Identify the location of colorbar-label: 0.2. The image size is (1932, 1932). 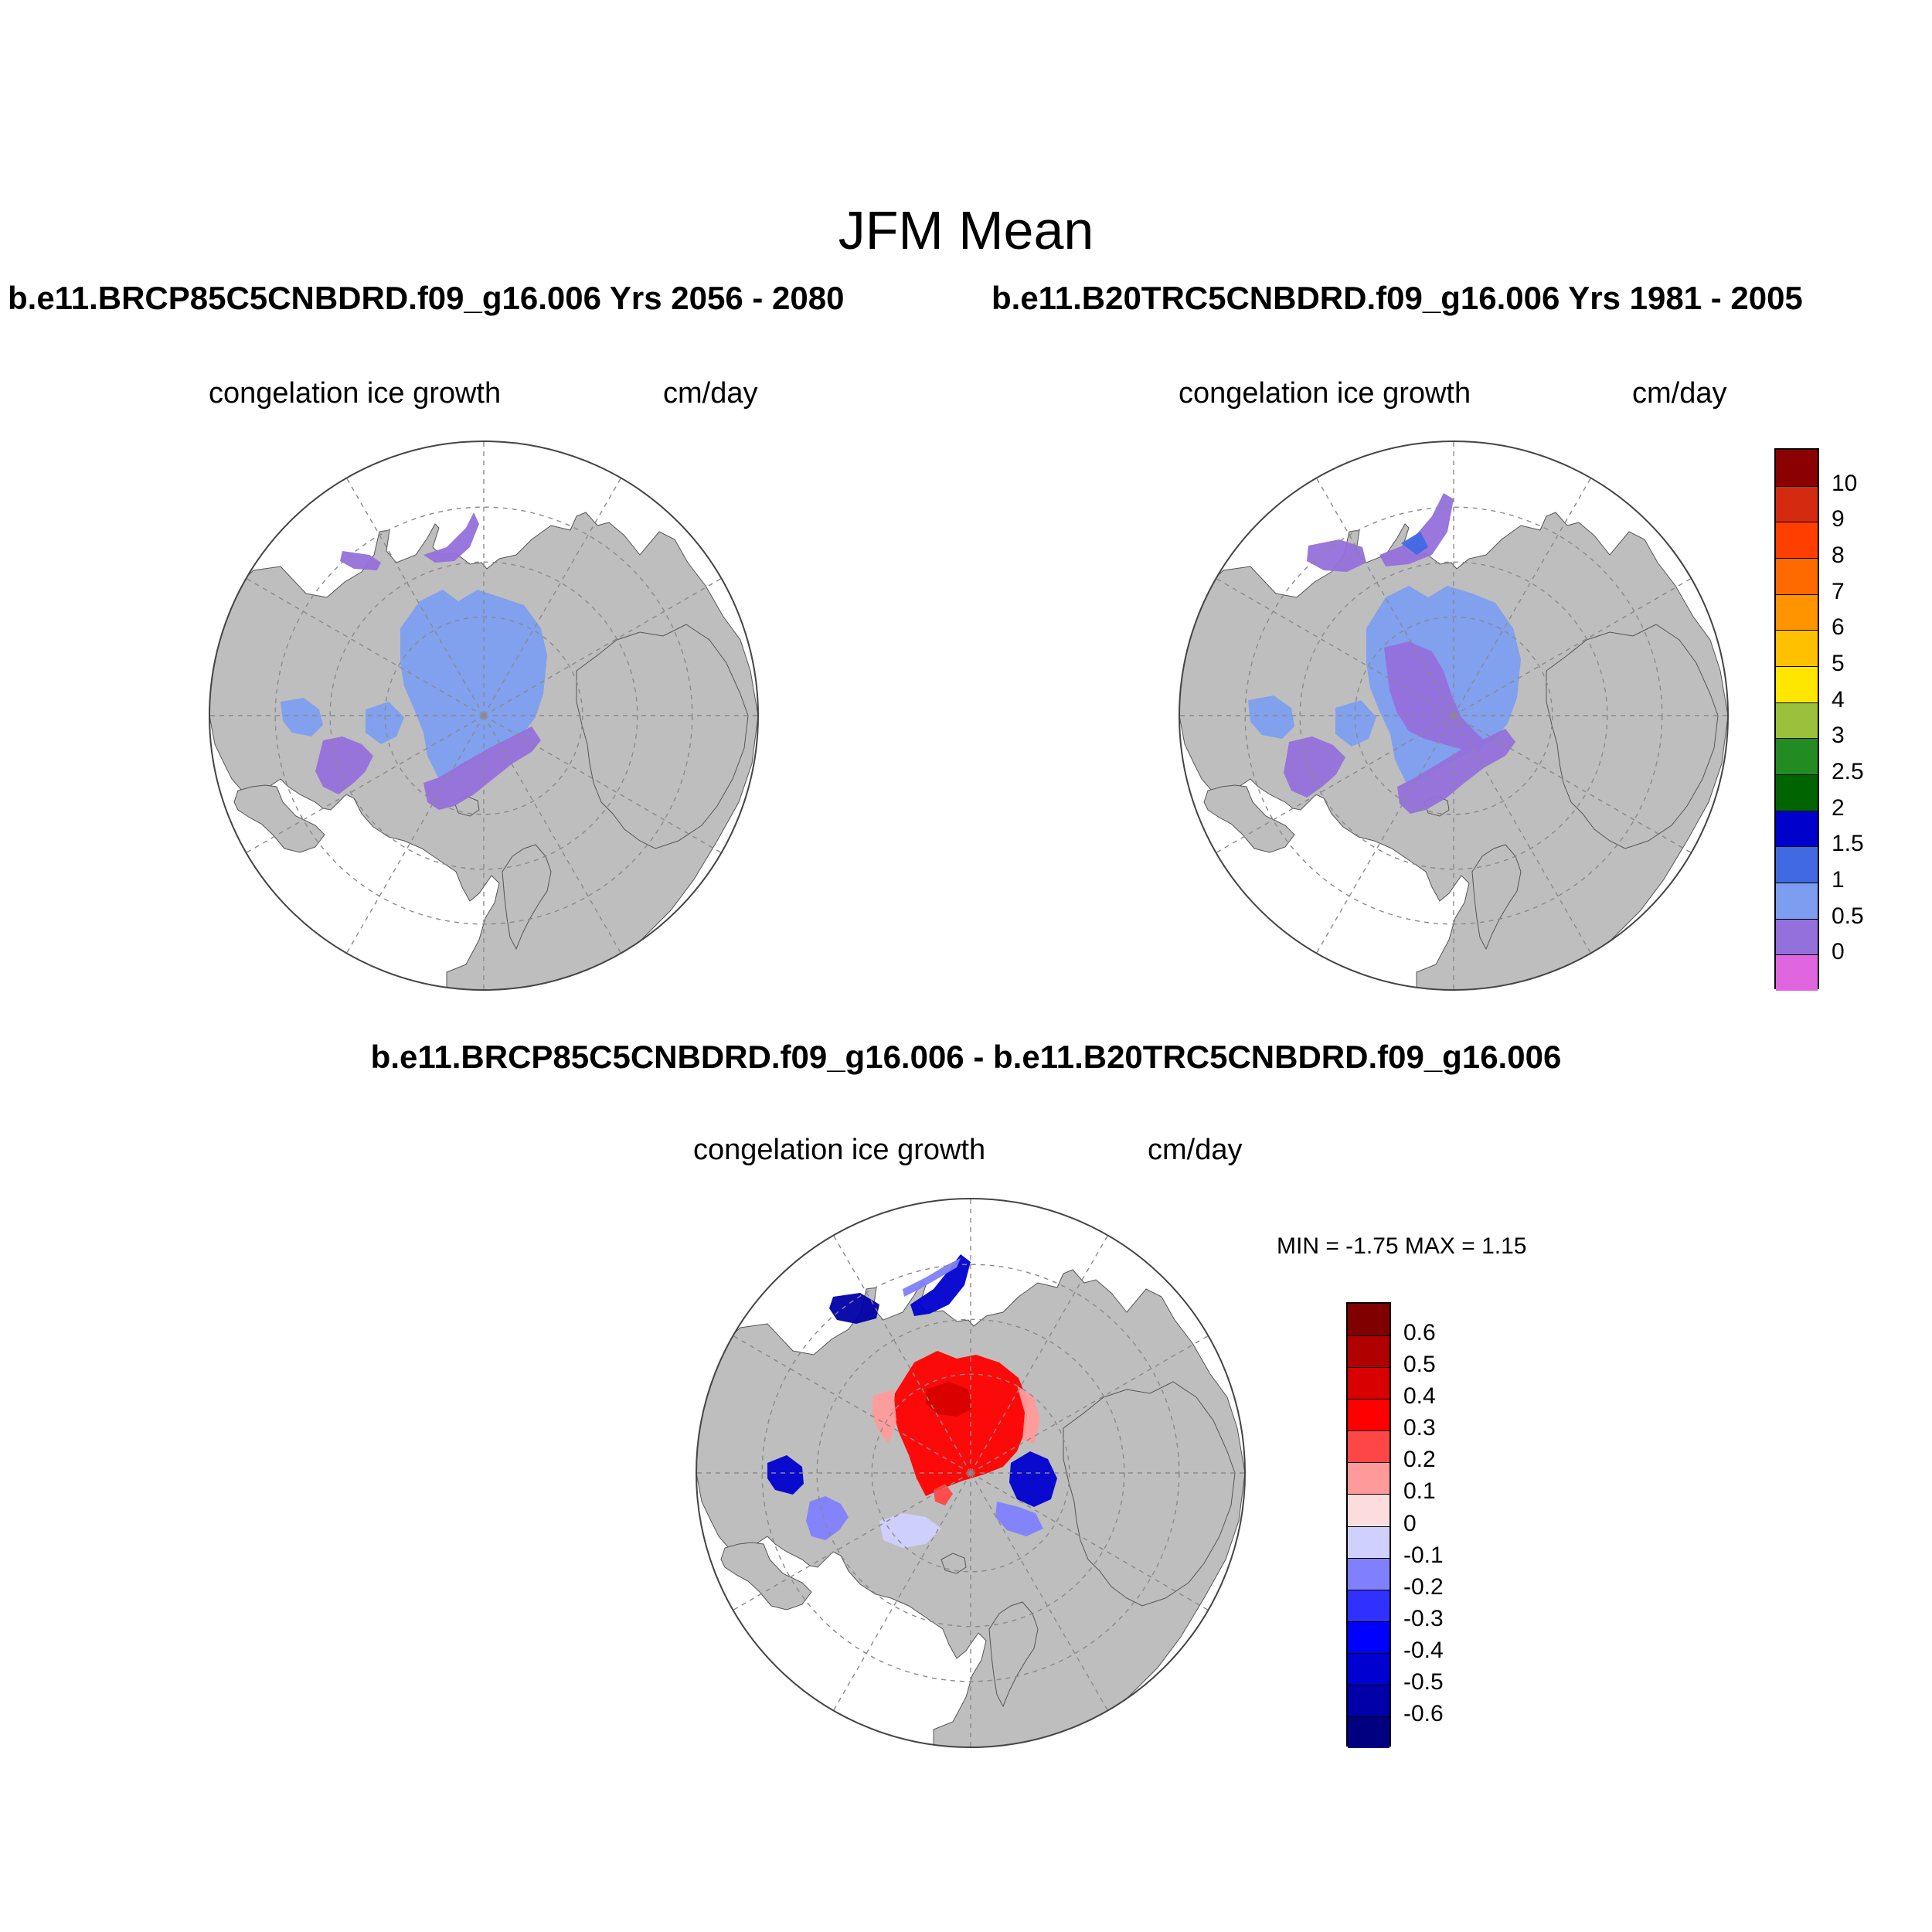
(1419, 1460).